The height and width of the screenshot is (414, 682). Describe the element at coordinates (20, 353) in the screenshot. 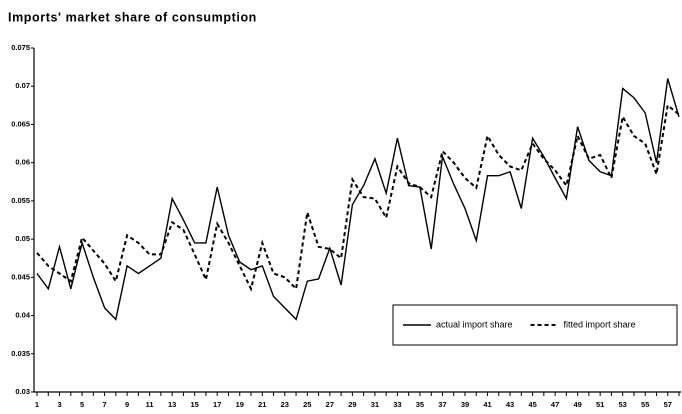

I see `y-tick-label: 0.035` at that location.